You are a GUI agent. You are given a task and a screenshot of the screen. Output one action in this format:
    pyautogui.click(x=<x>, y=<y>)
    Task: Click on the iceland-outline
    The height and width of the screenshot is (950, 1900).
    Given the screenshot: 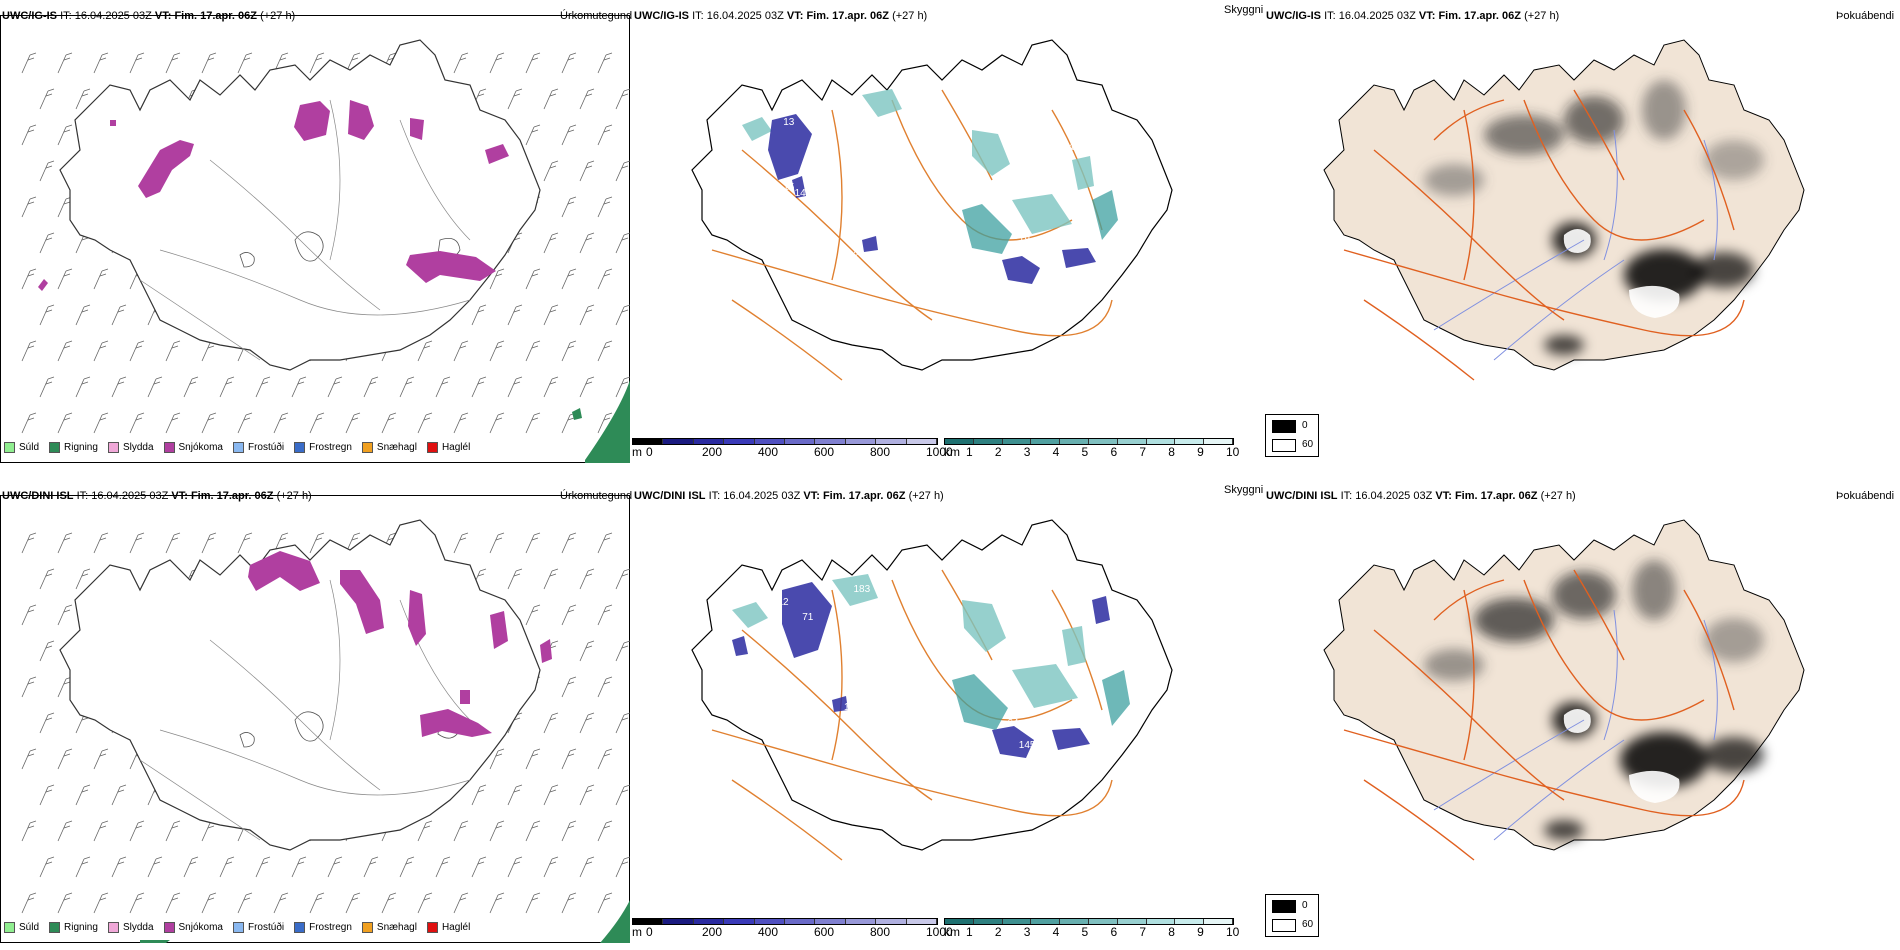 What is the action you would take?
    pyautogui.click(x=932, y=685)
    